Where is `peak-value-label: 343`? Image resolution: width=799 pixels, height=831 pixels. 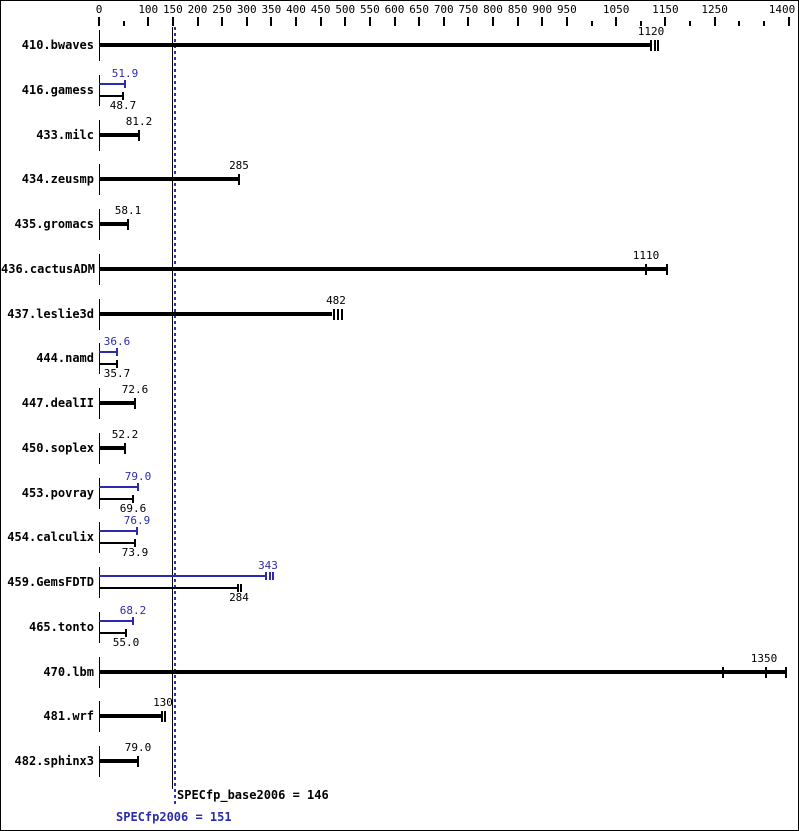 peak-value-label: 343 is located at coordinates (268, 565).